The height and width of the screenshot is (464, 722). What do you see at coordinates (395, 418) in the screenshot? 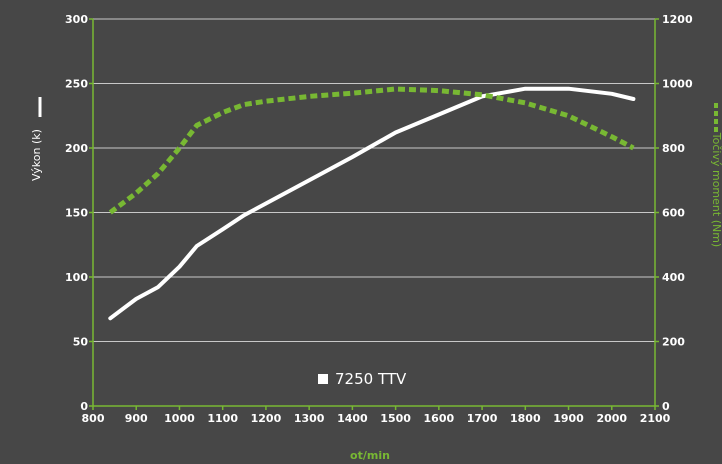
I see `x-tick-label: 1500` at bounding box center [395, 418].